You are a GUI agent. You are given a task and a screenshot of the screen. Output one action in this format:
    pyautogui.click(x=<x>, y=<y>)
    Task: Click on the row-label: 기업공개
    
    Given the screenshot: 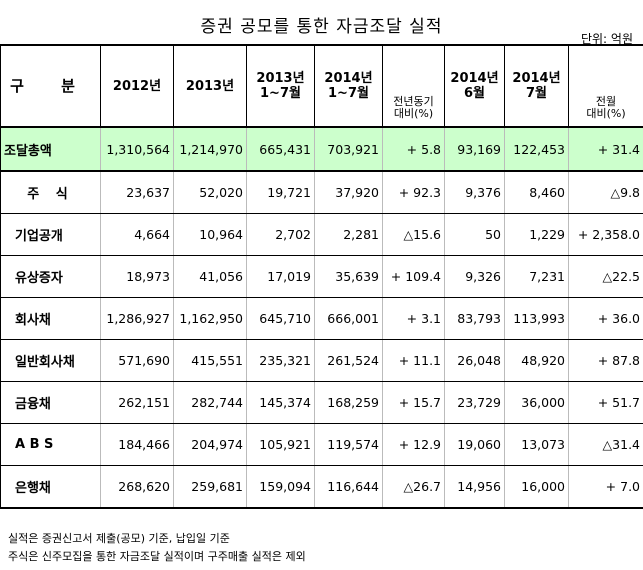 What is the action you would take?
    pyautogui.click(x=50, y=234)
    